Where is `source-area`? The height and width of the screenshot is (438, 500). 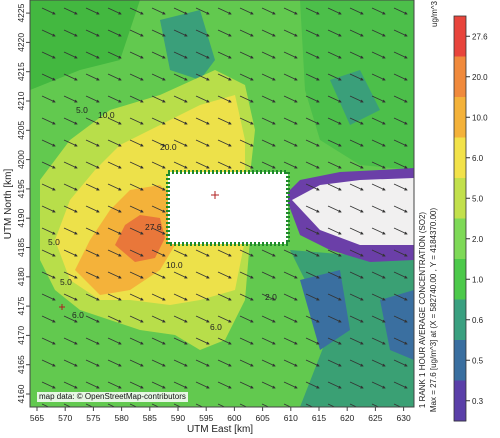
source-area is located at coordinates (228, 208).